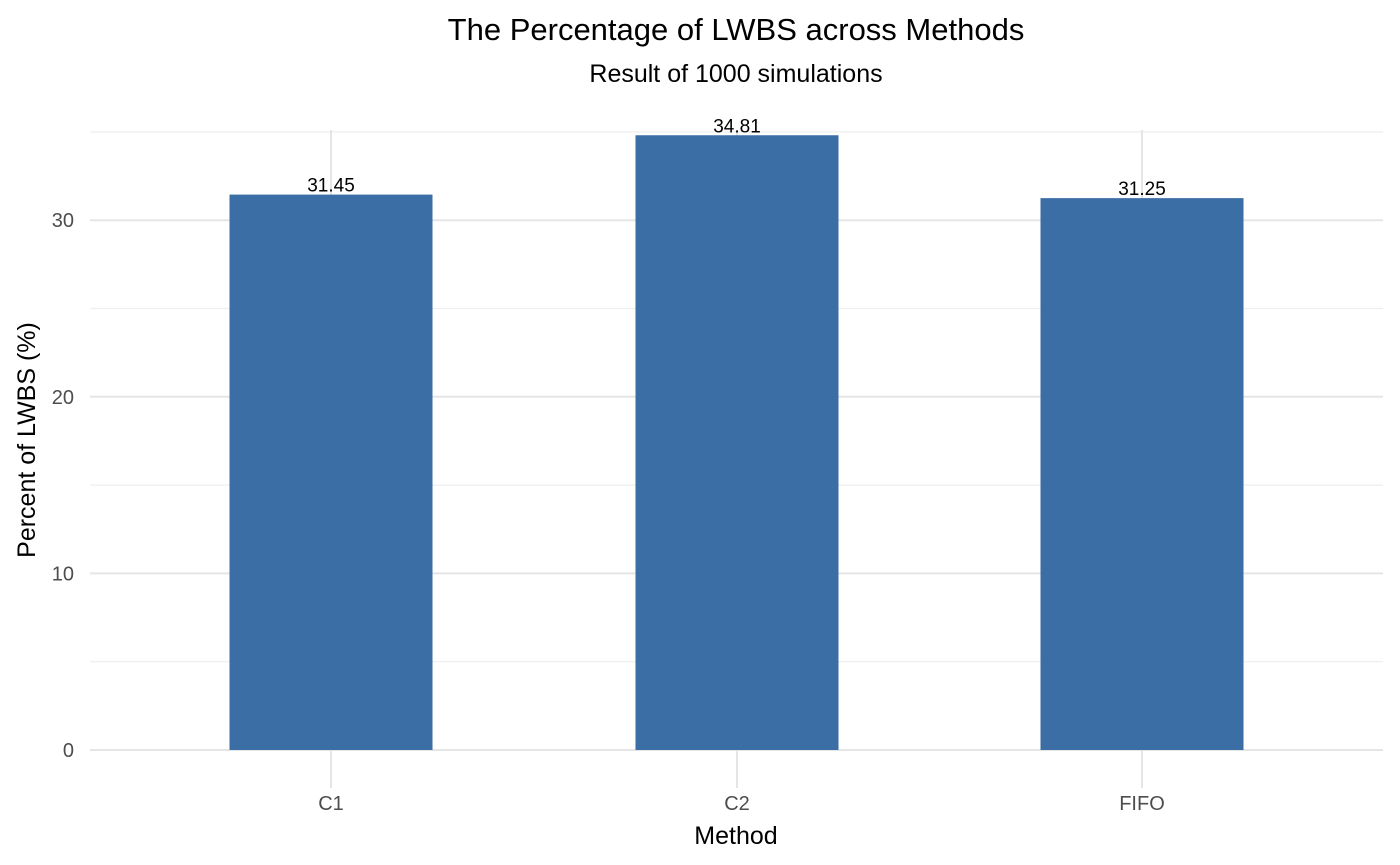 Image resolution: width=1400 pixels, height=865 pixels. Describe the element at coordinates (63, 486) in the screenshot. I see `y-axis-ticks: 0 10 20 30` at that location.